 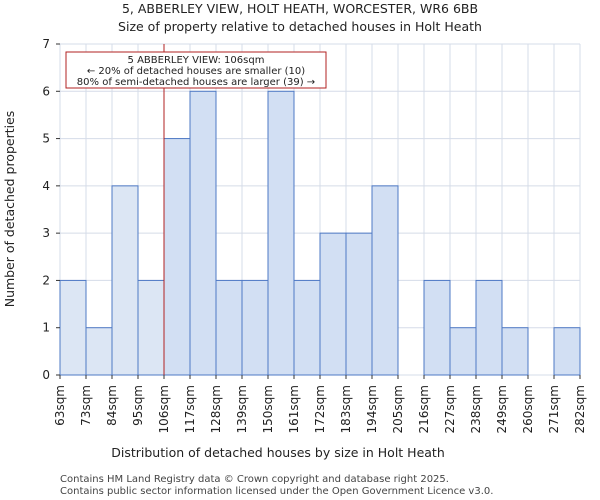 I want to click on y-tick-label: 3, so click(x=46, y=233).